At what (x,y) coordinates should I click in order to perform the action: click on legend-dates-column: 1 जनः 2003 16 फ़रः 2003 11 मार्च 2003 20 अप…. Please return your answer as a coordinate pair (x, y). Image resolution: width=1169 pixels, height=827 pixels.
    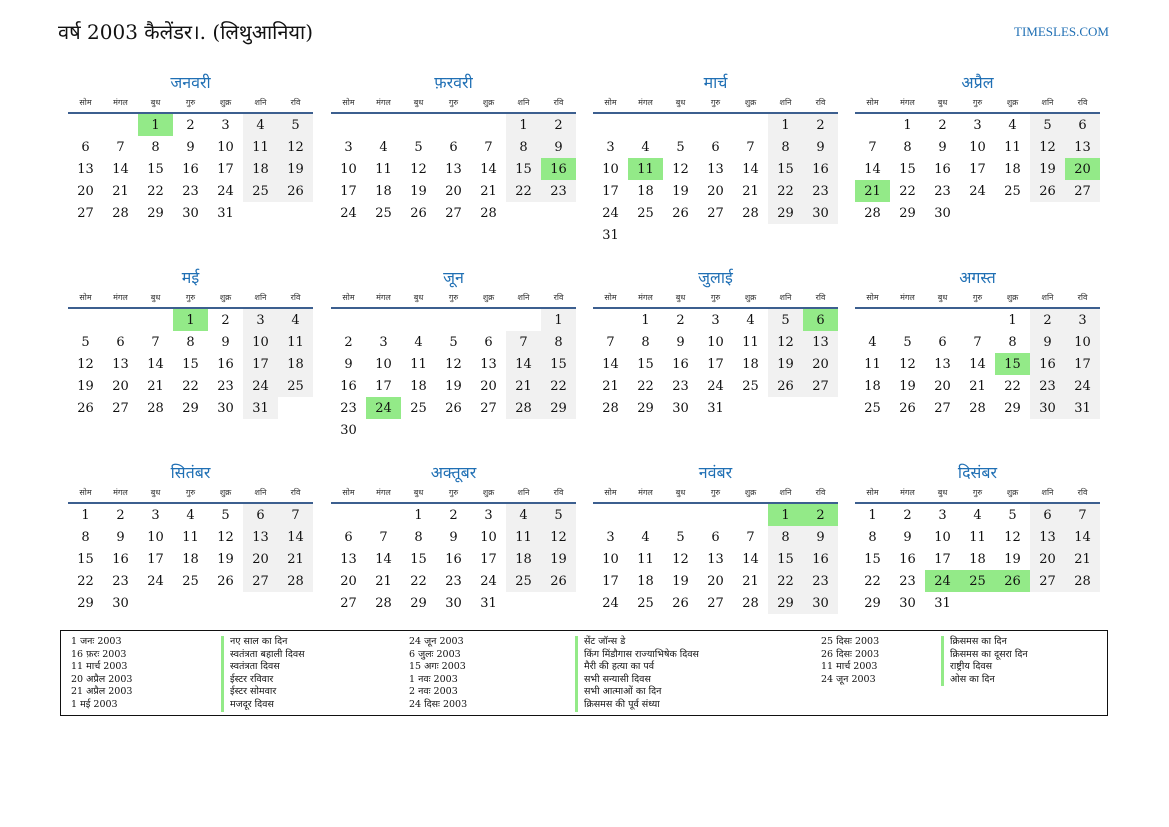
    Looking at the image, I should click on (101, 674).